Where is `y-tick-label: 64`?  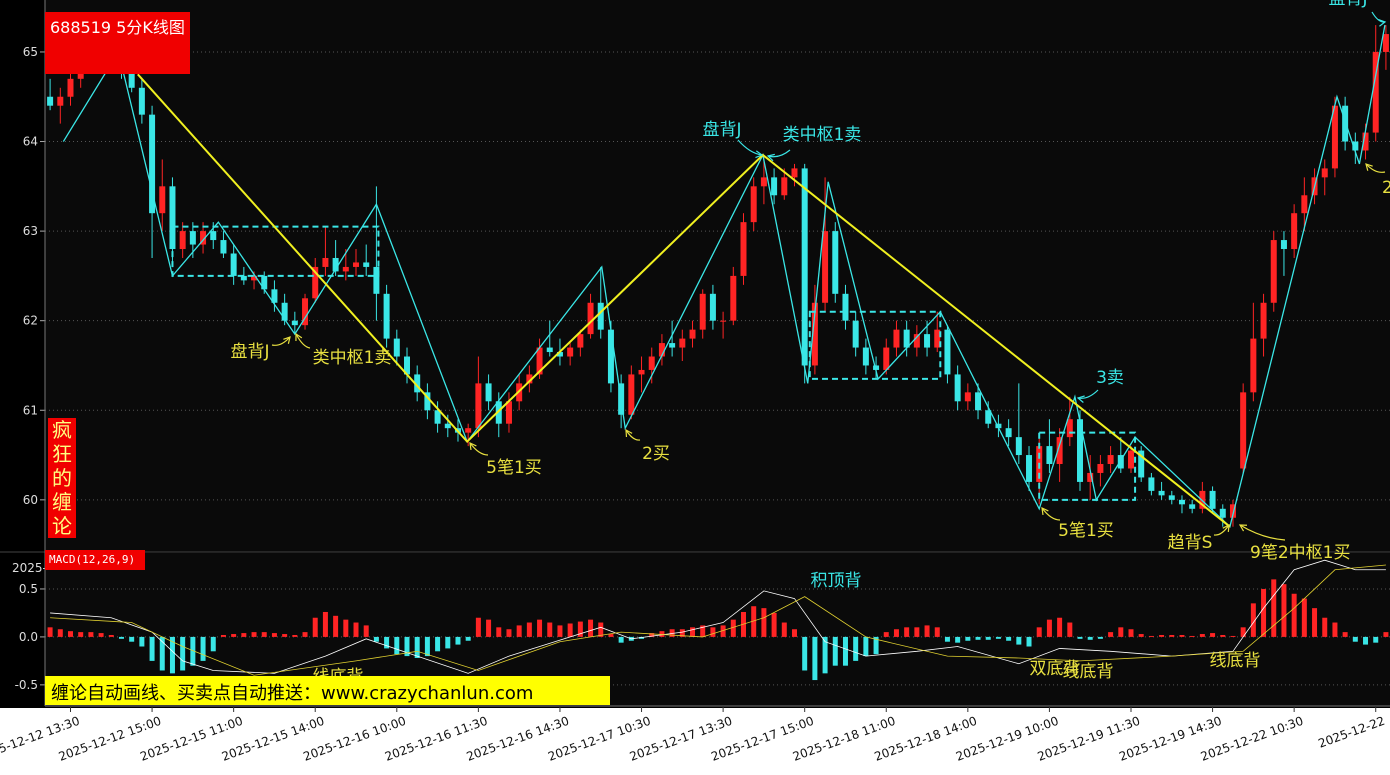 y-tick-label: 64 is located at coordinates (30, 142).